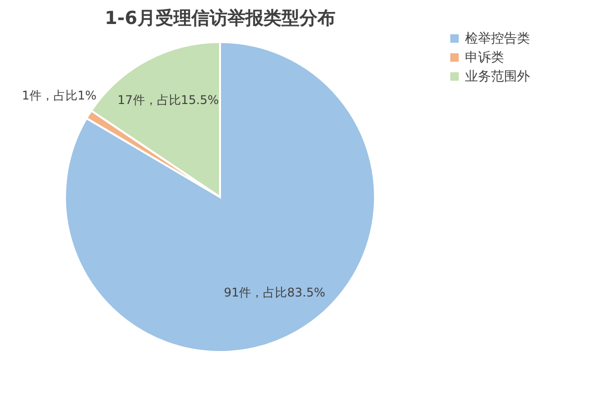  I want to click on data-label: 91件，占比83.5%, so click(275, 293).